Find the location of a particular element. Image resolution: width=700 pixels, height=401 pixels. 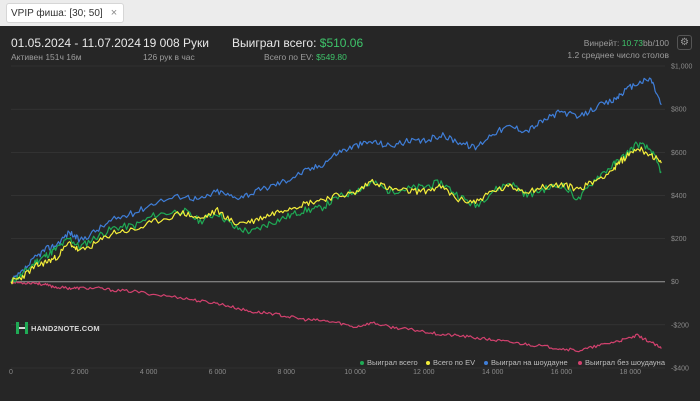

y-tick-label: $600 is located at coordinates (679, 153).